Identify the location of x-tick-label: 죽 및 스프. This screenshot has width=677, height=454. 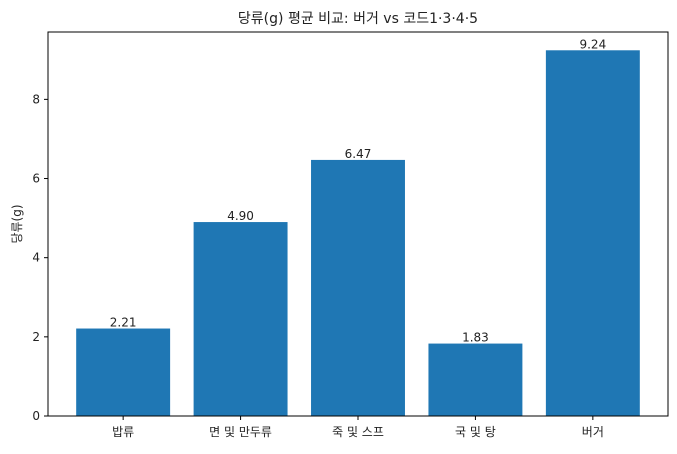
(358, 432).